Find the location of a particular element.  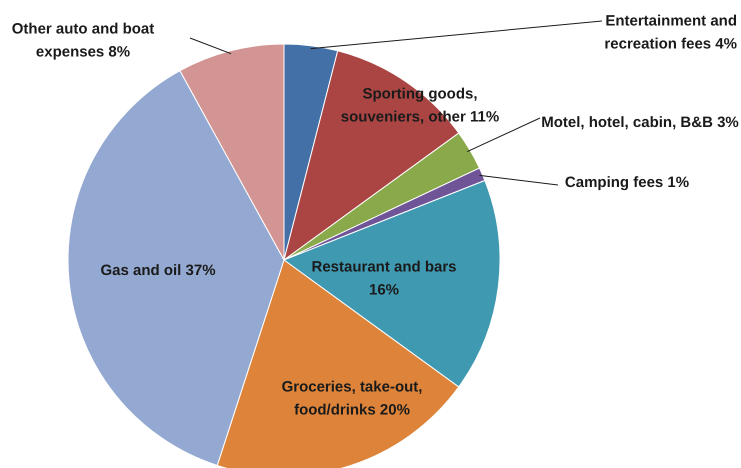

slice-label: Gas and oil 37% is located at coordinates (158, 271).